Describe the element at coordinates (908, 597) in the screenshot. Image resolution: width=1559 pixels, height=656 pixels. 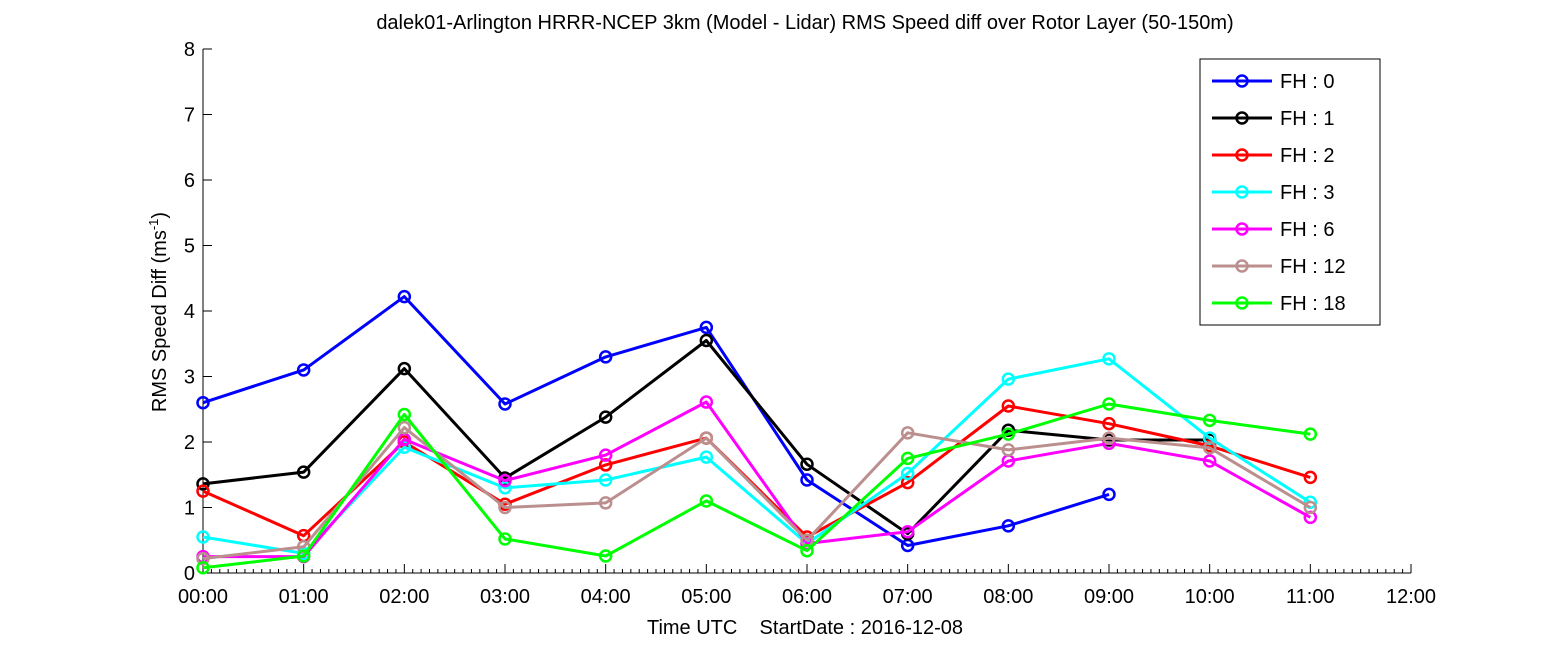
I see `x-tick-label: 07:00` at that location.